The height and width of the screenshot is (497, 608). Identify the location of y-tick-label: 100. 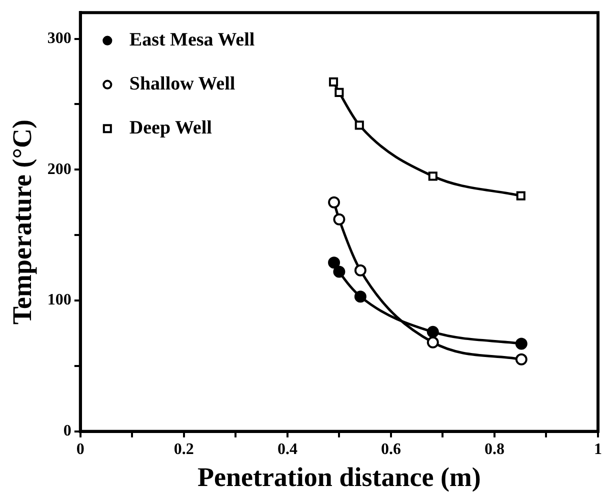
(59, 300).